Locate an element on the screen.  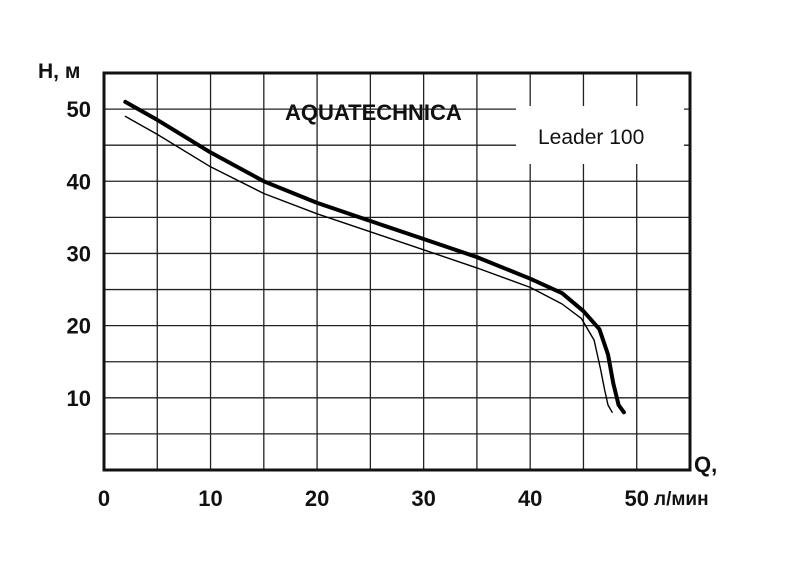
x-tick-label: 50 is located at coordinates (636, 498).